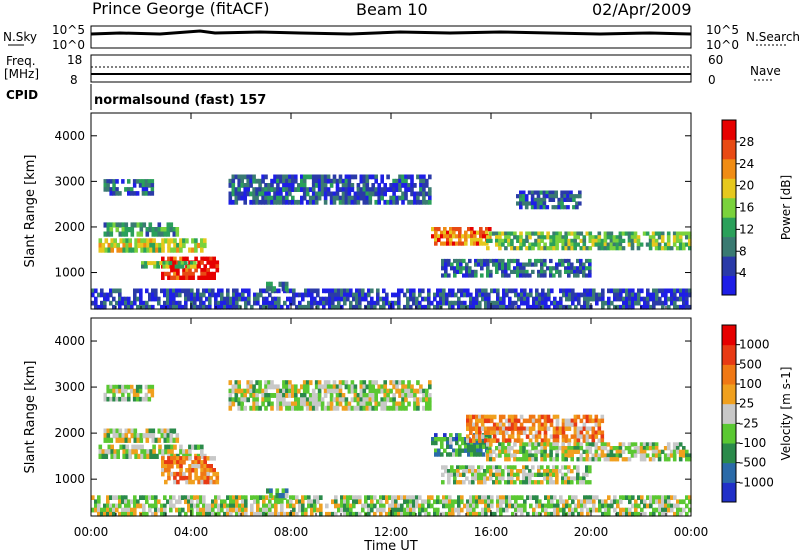 The image size is (800, 554). I want to click on nsky-label: N.Sky, so click(20, 37).